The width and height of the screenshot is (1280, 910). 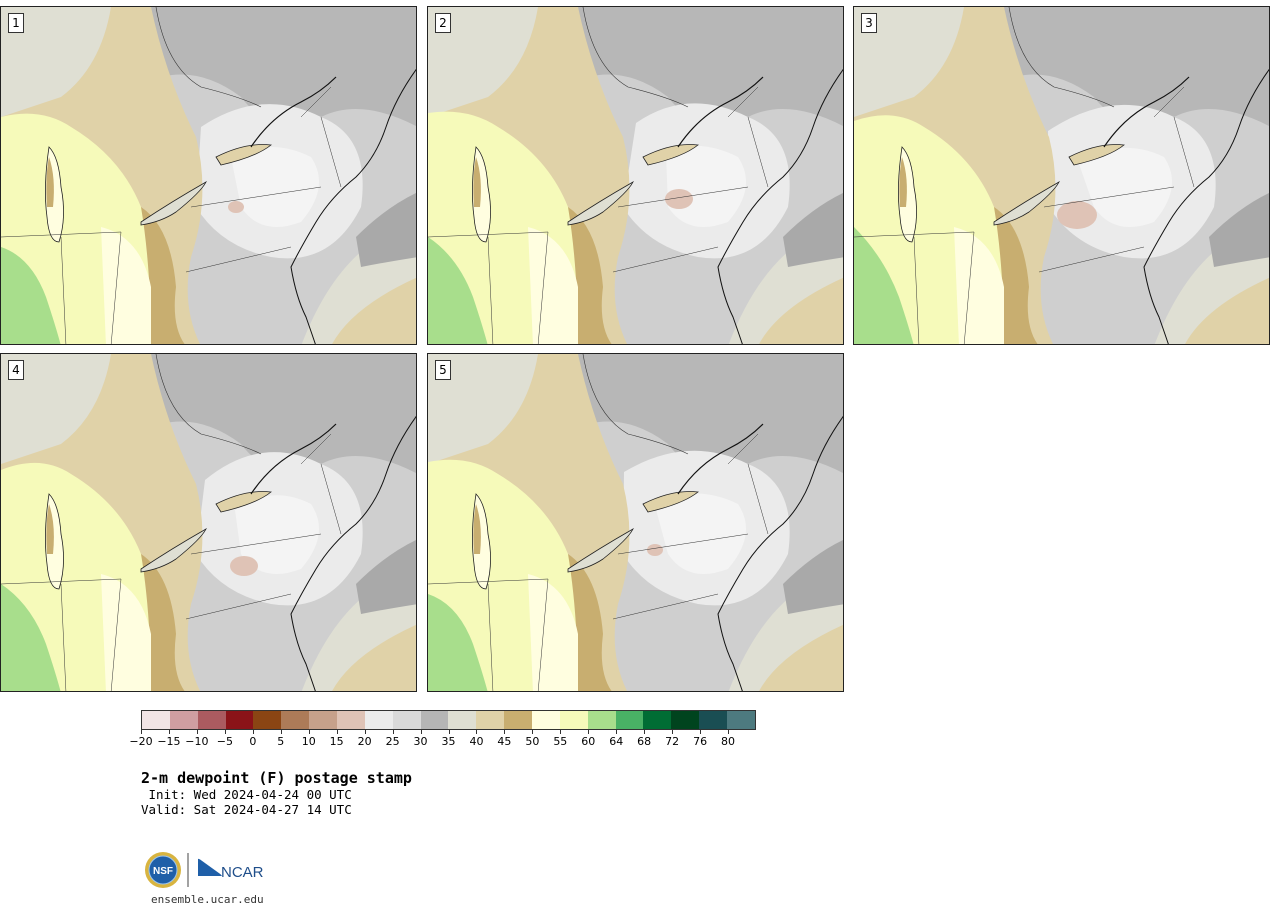 I want to click on ncar-logo-text: NCAR, so click(x=242, y=872).